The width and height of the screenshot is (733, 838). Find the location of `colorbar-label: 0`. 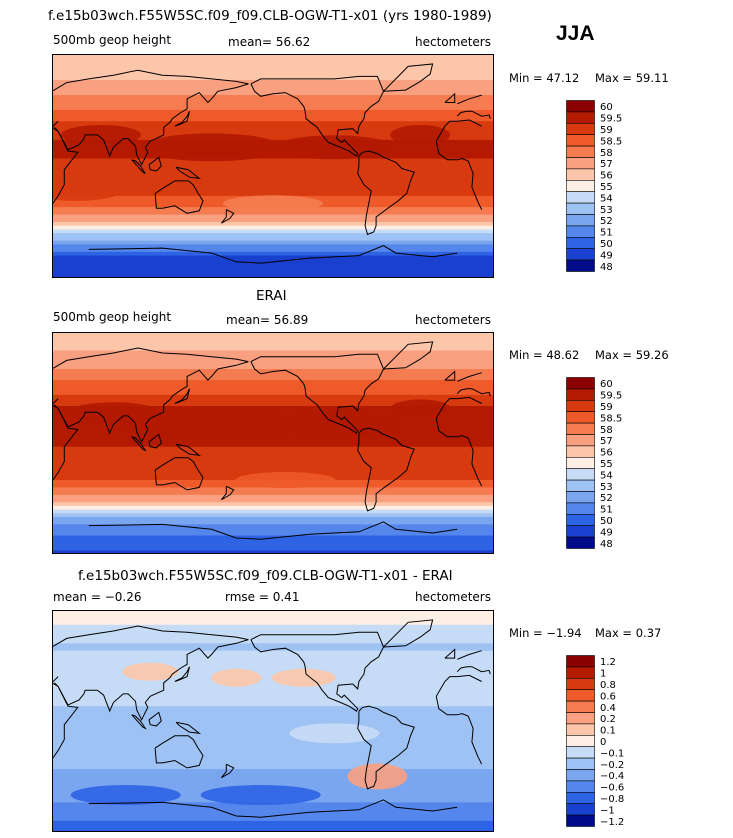

colorbar-label: 0 is located at coordinates (603, 742).